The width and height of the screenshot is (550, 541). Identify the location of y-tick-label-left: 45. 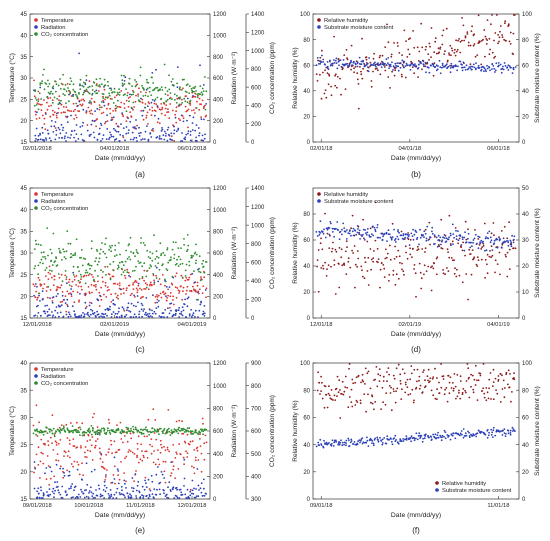
(23, 189).